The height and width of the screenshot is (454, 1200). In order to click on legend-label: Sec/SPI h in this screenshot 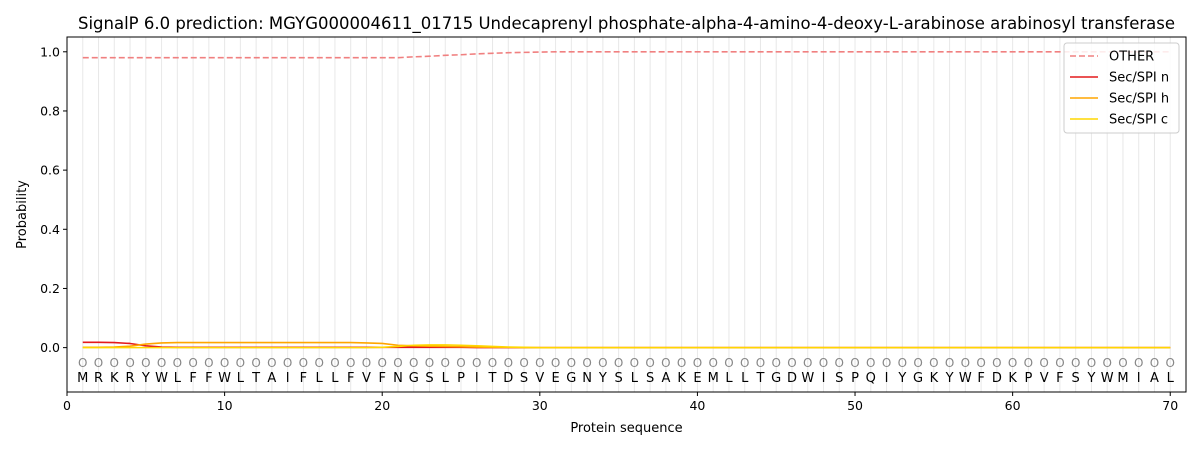, I will do `click(1139, 99)`.